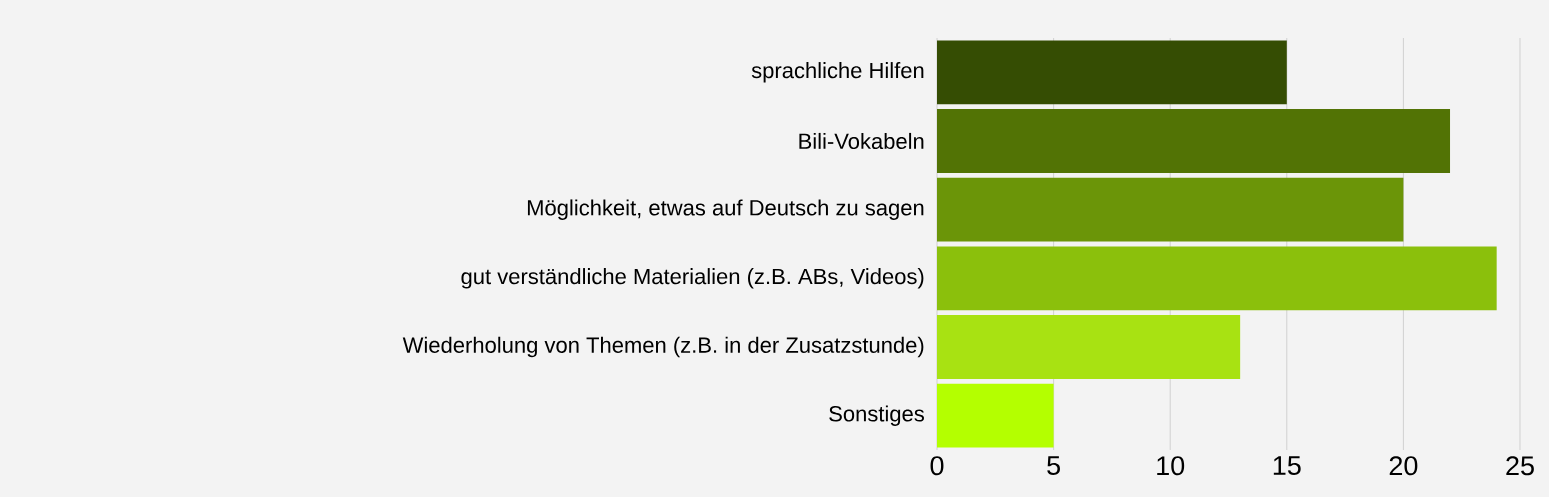 The height and width of the screenshot is (497, 1549). I want to click on x-tick-label: 10, so click(1171, 466).